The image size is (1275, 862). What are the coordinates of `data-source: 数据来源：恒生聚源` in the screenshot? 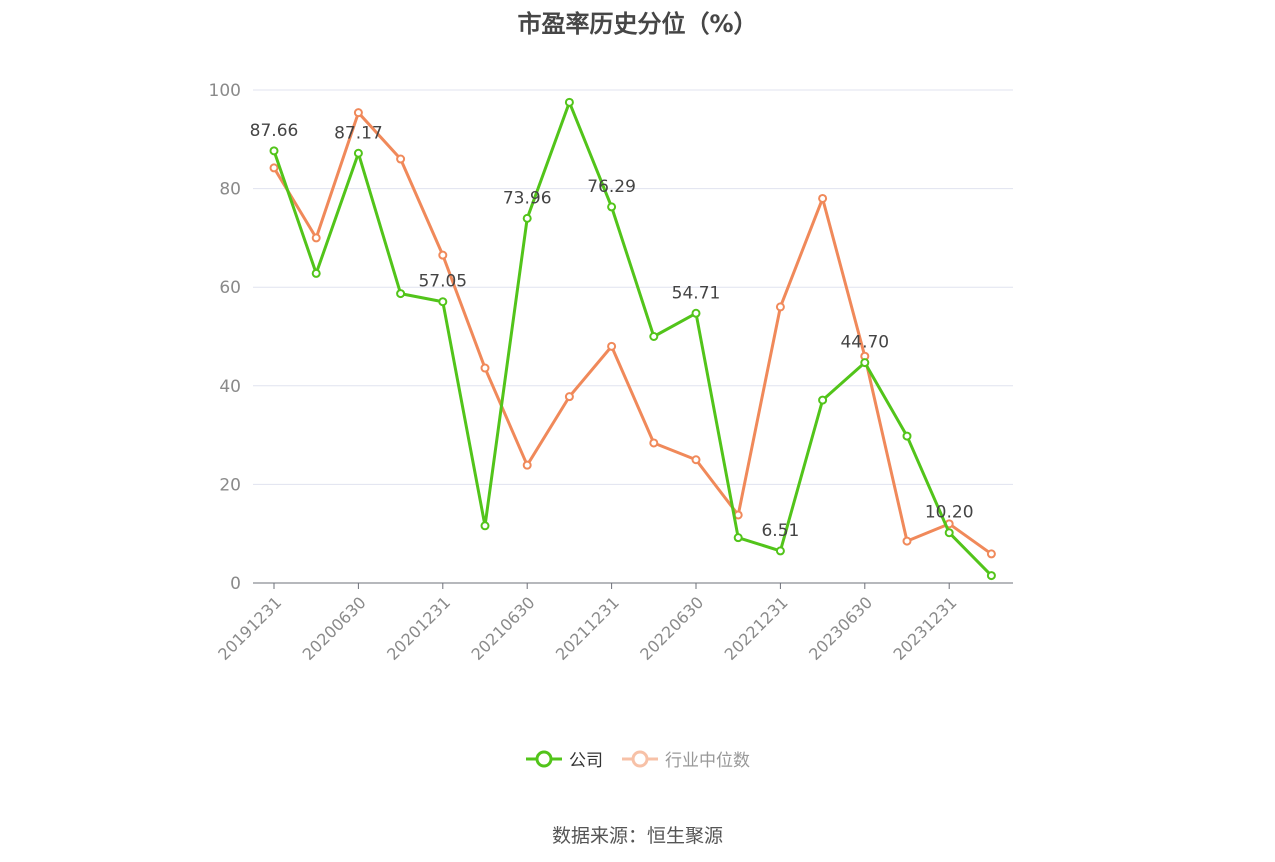 It's located at (637, 836).